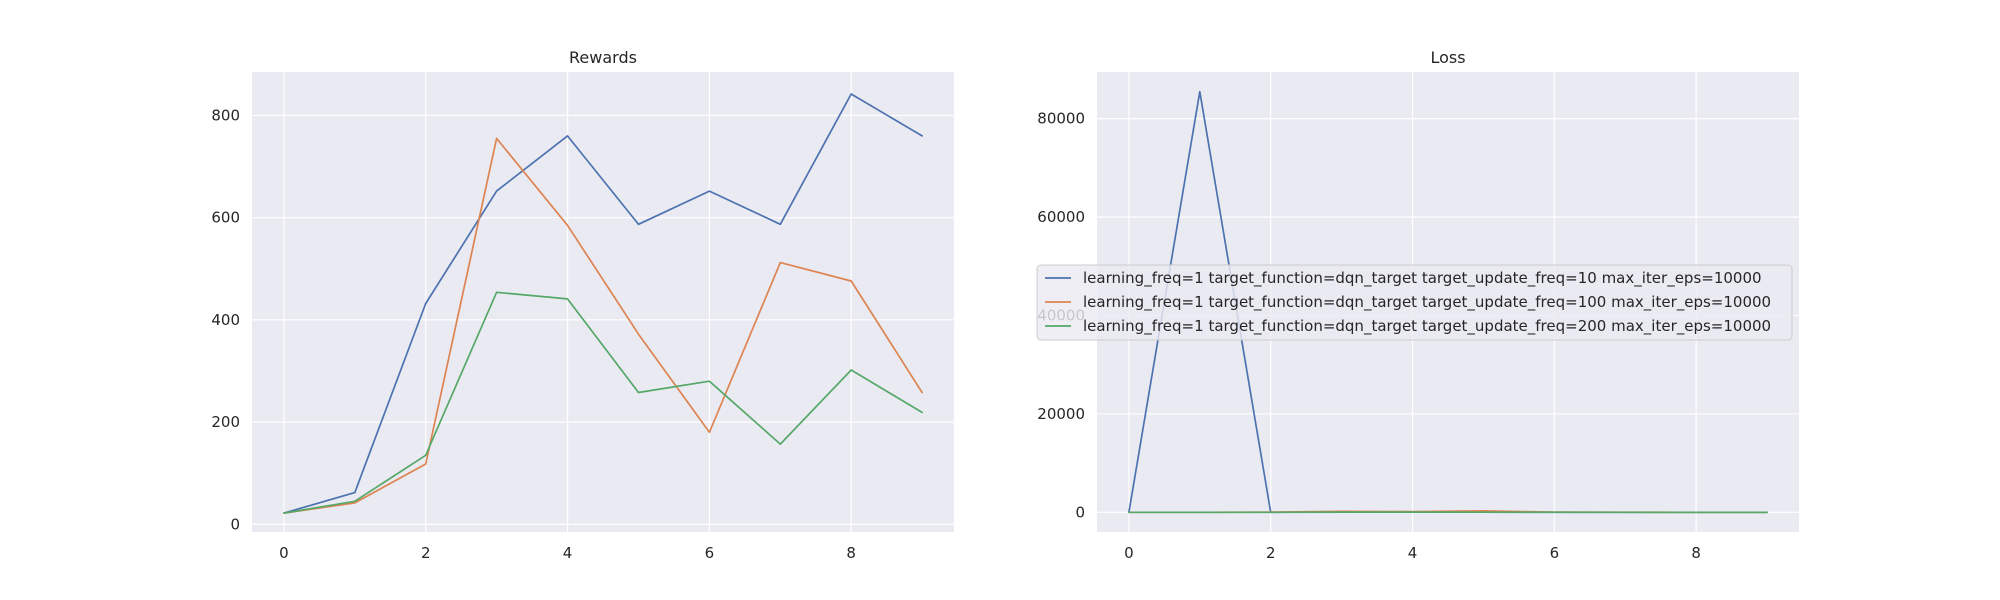 The width and height of the screenshot is (2000, 600). Describe the element at coordinates (1061, 217) in the screenshot. I see `y-tick-label: 60000` at that location.